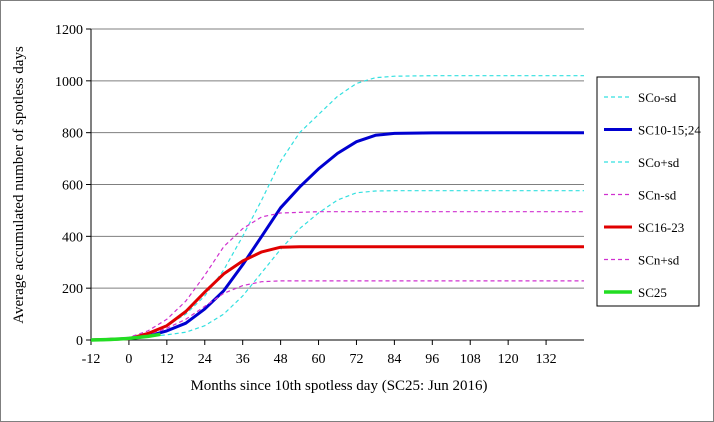  Describe the element at coordinates (72, 186) in the screenshot. I see `y-tick-label: 600` at that location.